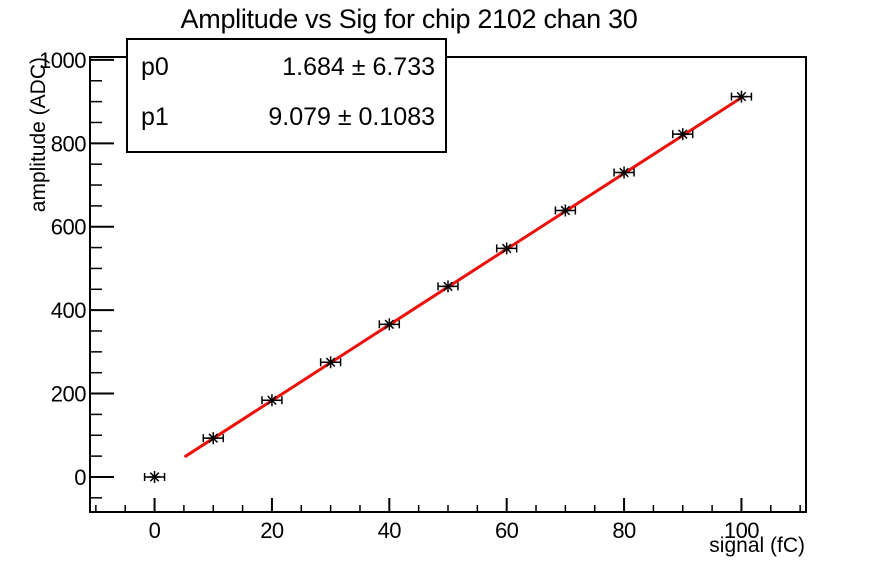  I want to click on fit-stats-box: p0 1.684 ± 6.733 p1 9.079 ± 0.1083, so click(286, 95).